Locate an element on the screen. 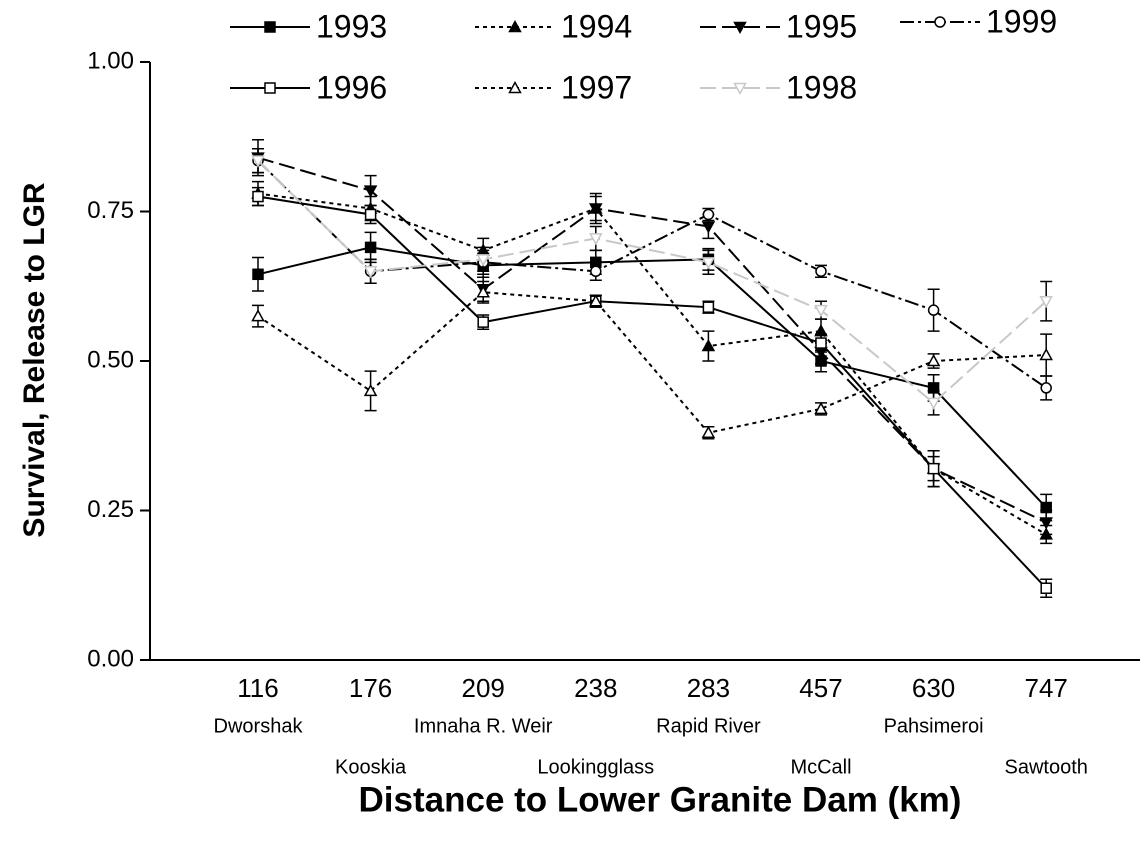  site-label: Imnaha R. Weir is located at coordinates (483, 726).